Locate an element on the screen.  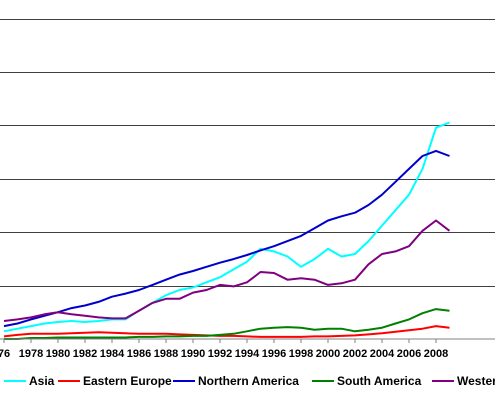
legend-label-western-europe: Western Europe is located at coordinates (476, 381).